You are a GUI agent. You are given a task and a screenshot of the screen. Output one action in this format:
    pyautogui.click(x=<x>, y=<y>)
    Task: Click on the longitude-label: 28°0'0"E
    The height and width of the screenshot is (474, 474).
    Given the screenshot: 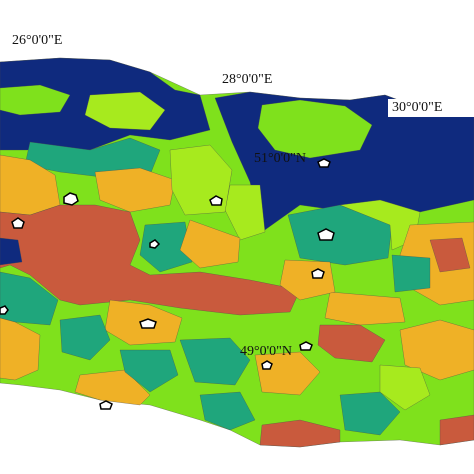 What is the action you would take?
    pyautogui.click(x=247, y=79)
    